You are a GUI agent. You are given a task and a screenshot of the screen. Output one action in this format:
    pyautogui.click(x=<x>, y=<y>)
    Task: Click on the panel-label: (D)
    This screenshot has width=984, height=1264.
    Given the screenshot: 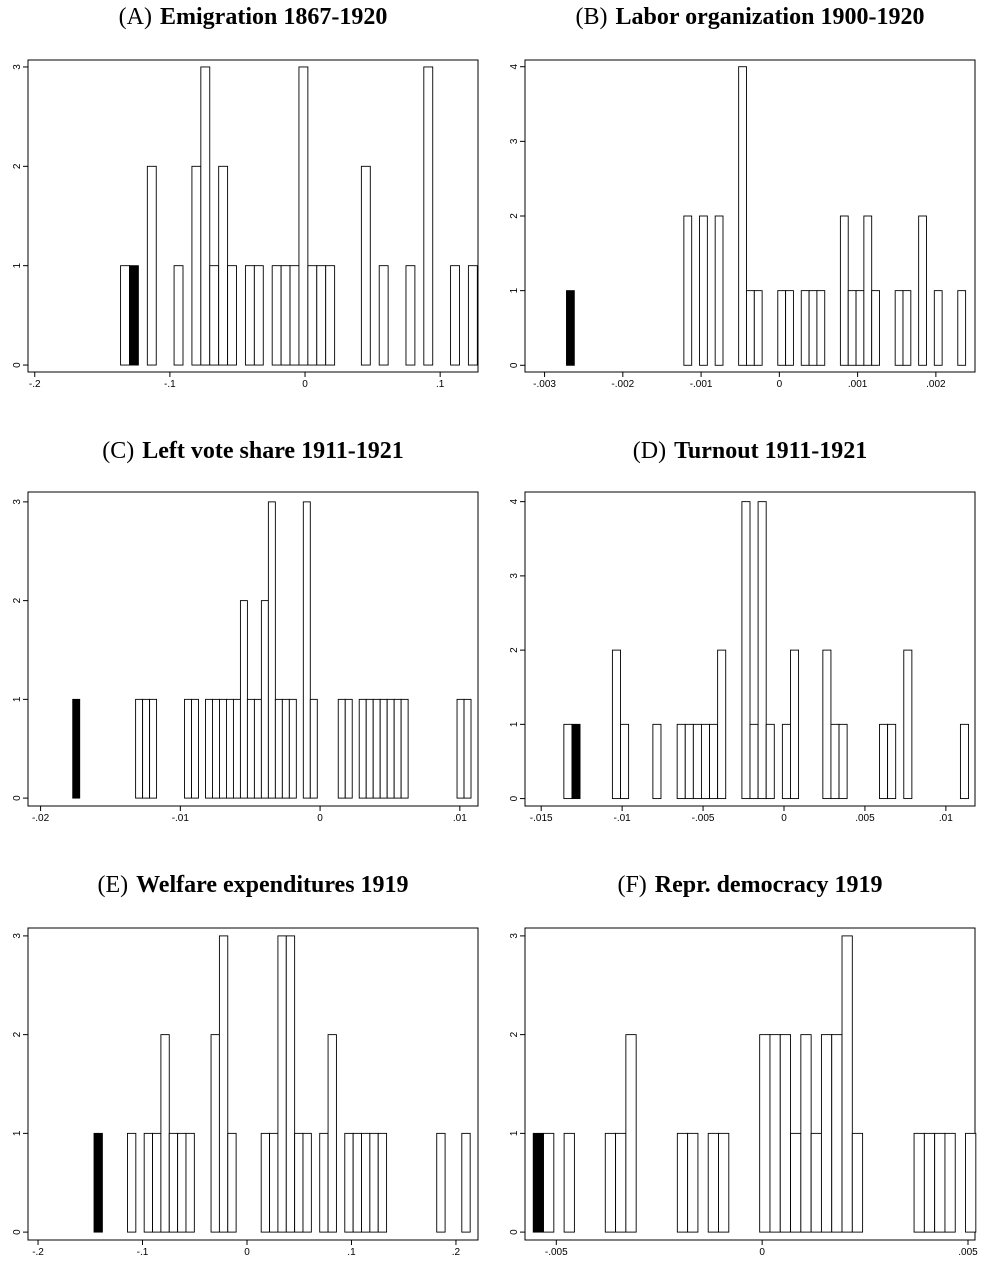 What is the action you would take?
    pyautogui.click(x=649, y=451)
    